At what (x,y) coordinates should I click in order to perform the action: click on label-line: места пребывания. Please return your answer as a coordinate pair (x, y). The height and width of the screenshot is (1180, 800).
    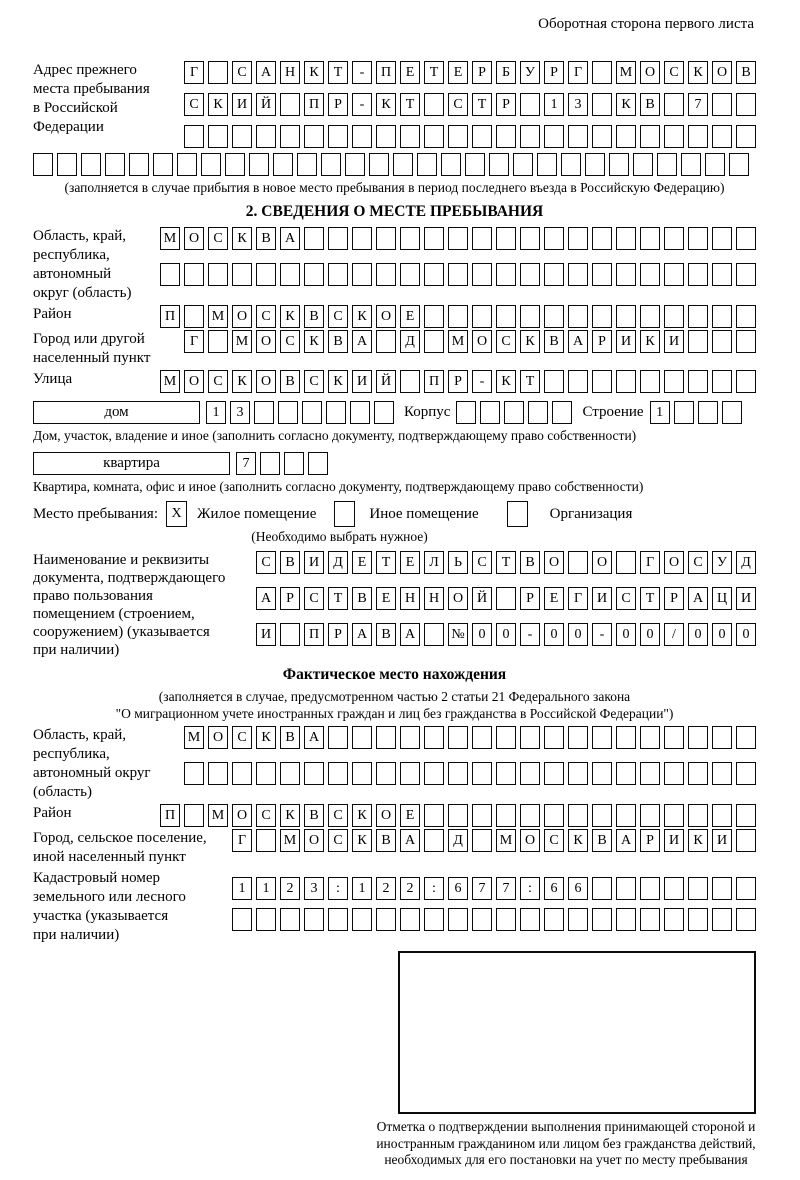
    Looking at the image, I should click on (91, 89).